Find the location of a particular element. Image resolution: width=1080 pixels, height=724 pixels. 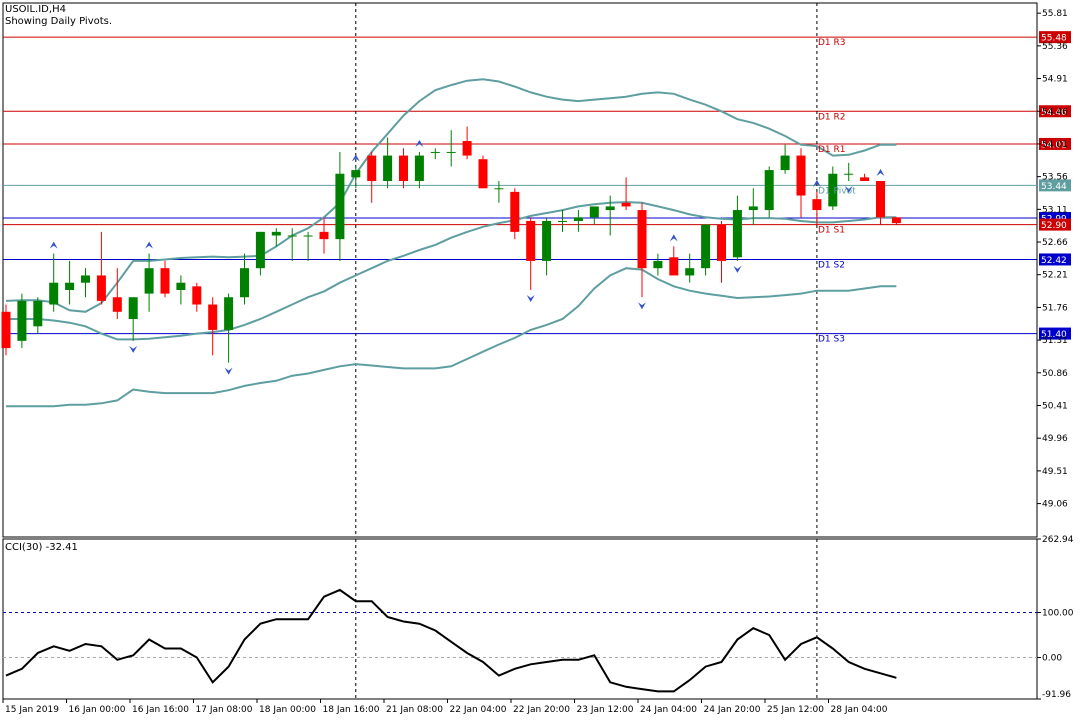

cci-tick-label: 100.00 is located at coordinates (1058, 613).